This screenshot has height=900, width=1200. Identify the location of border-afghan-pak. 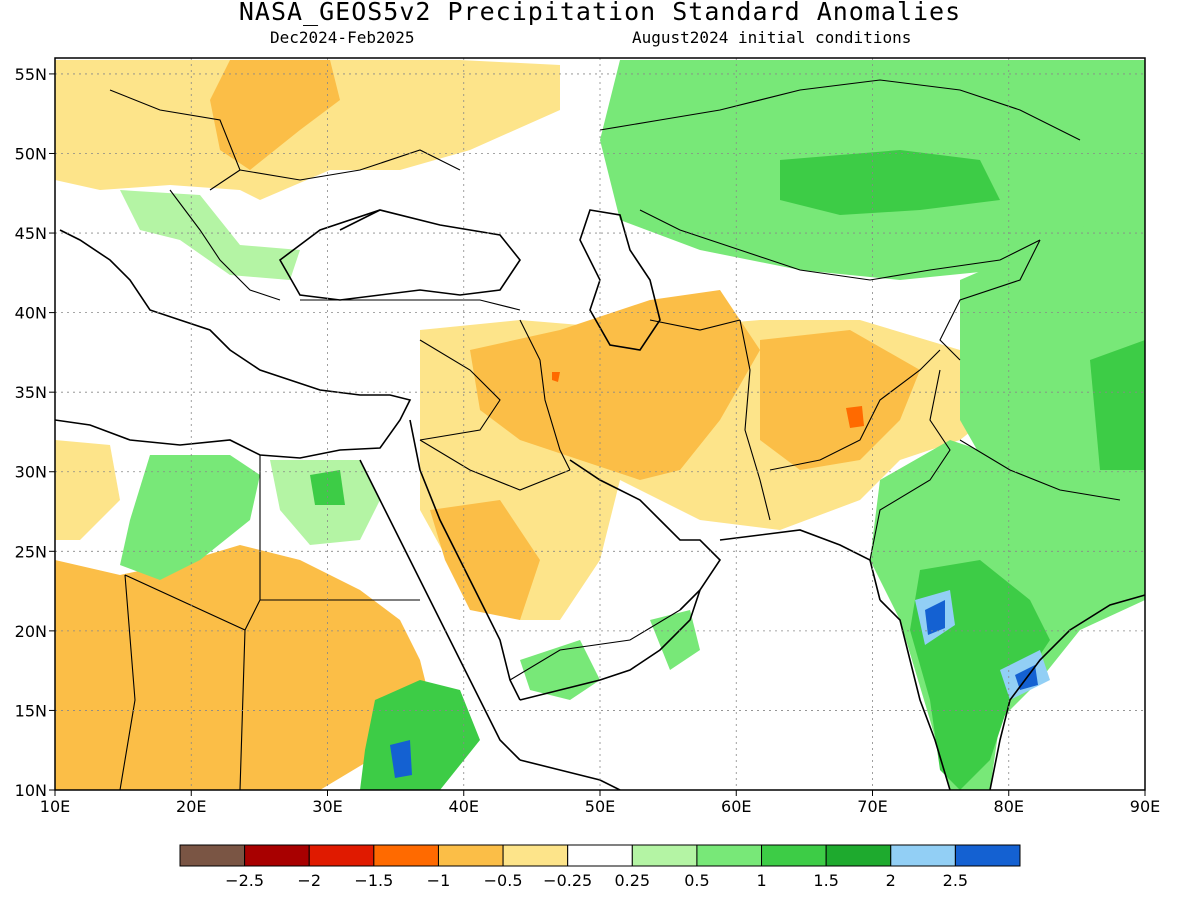
(855, 410).